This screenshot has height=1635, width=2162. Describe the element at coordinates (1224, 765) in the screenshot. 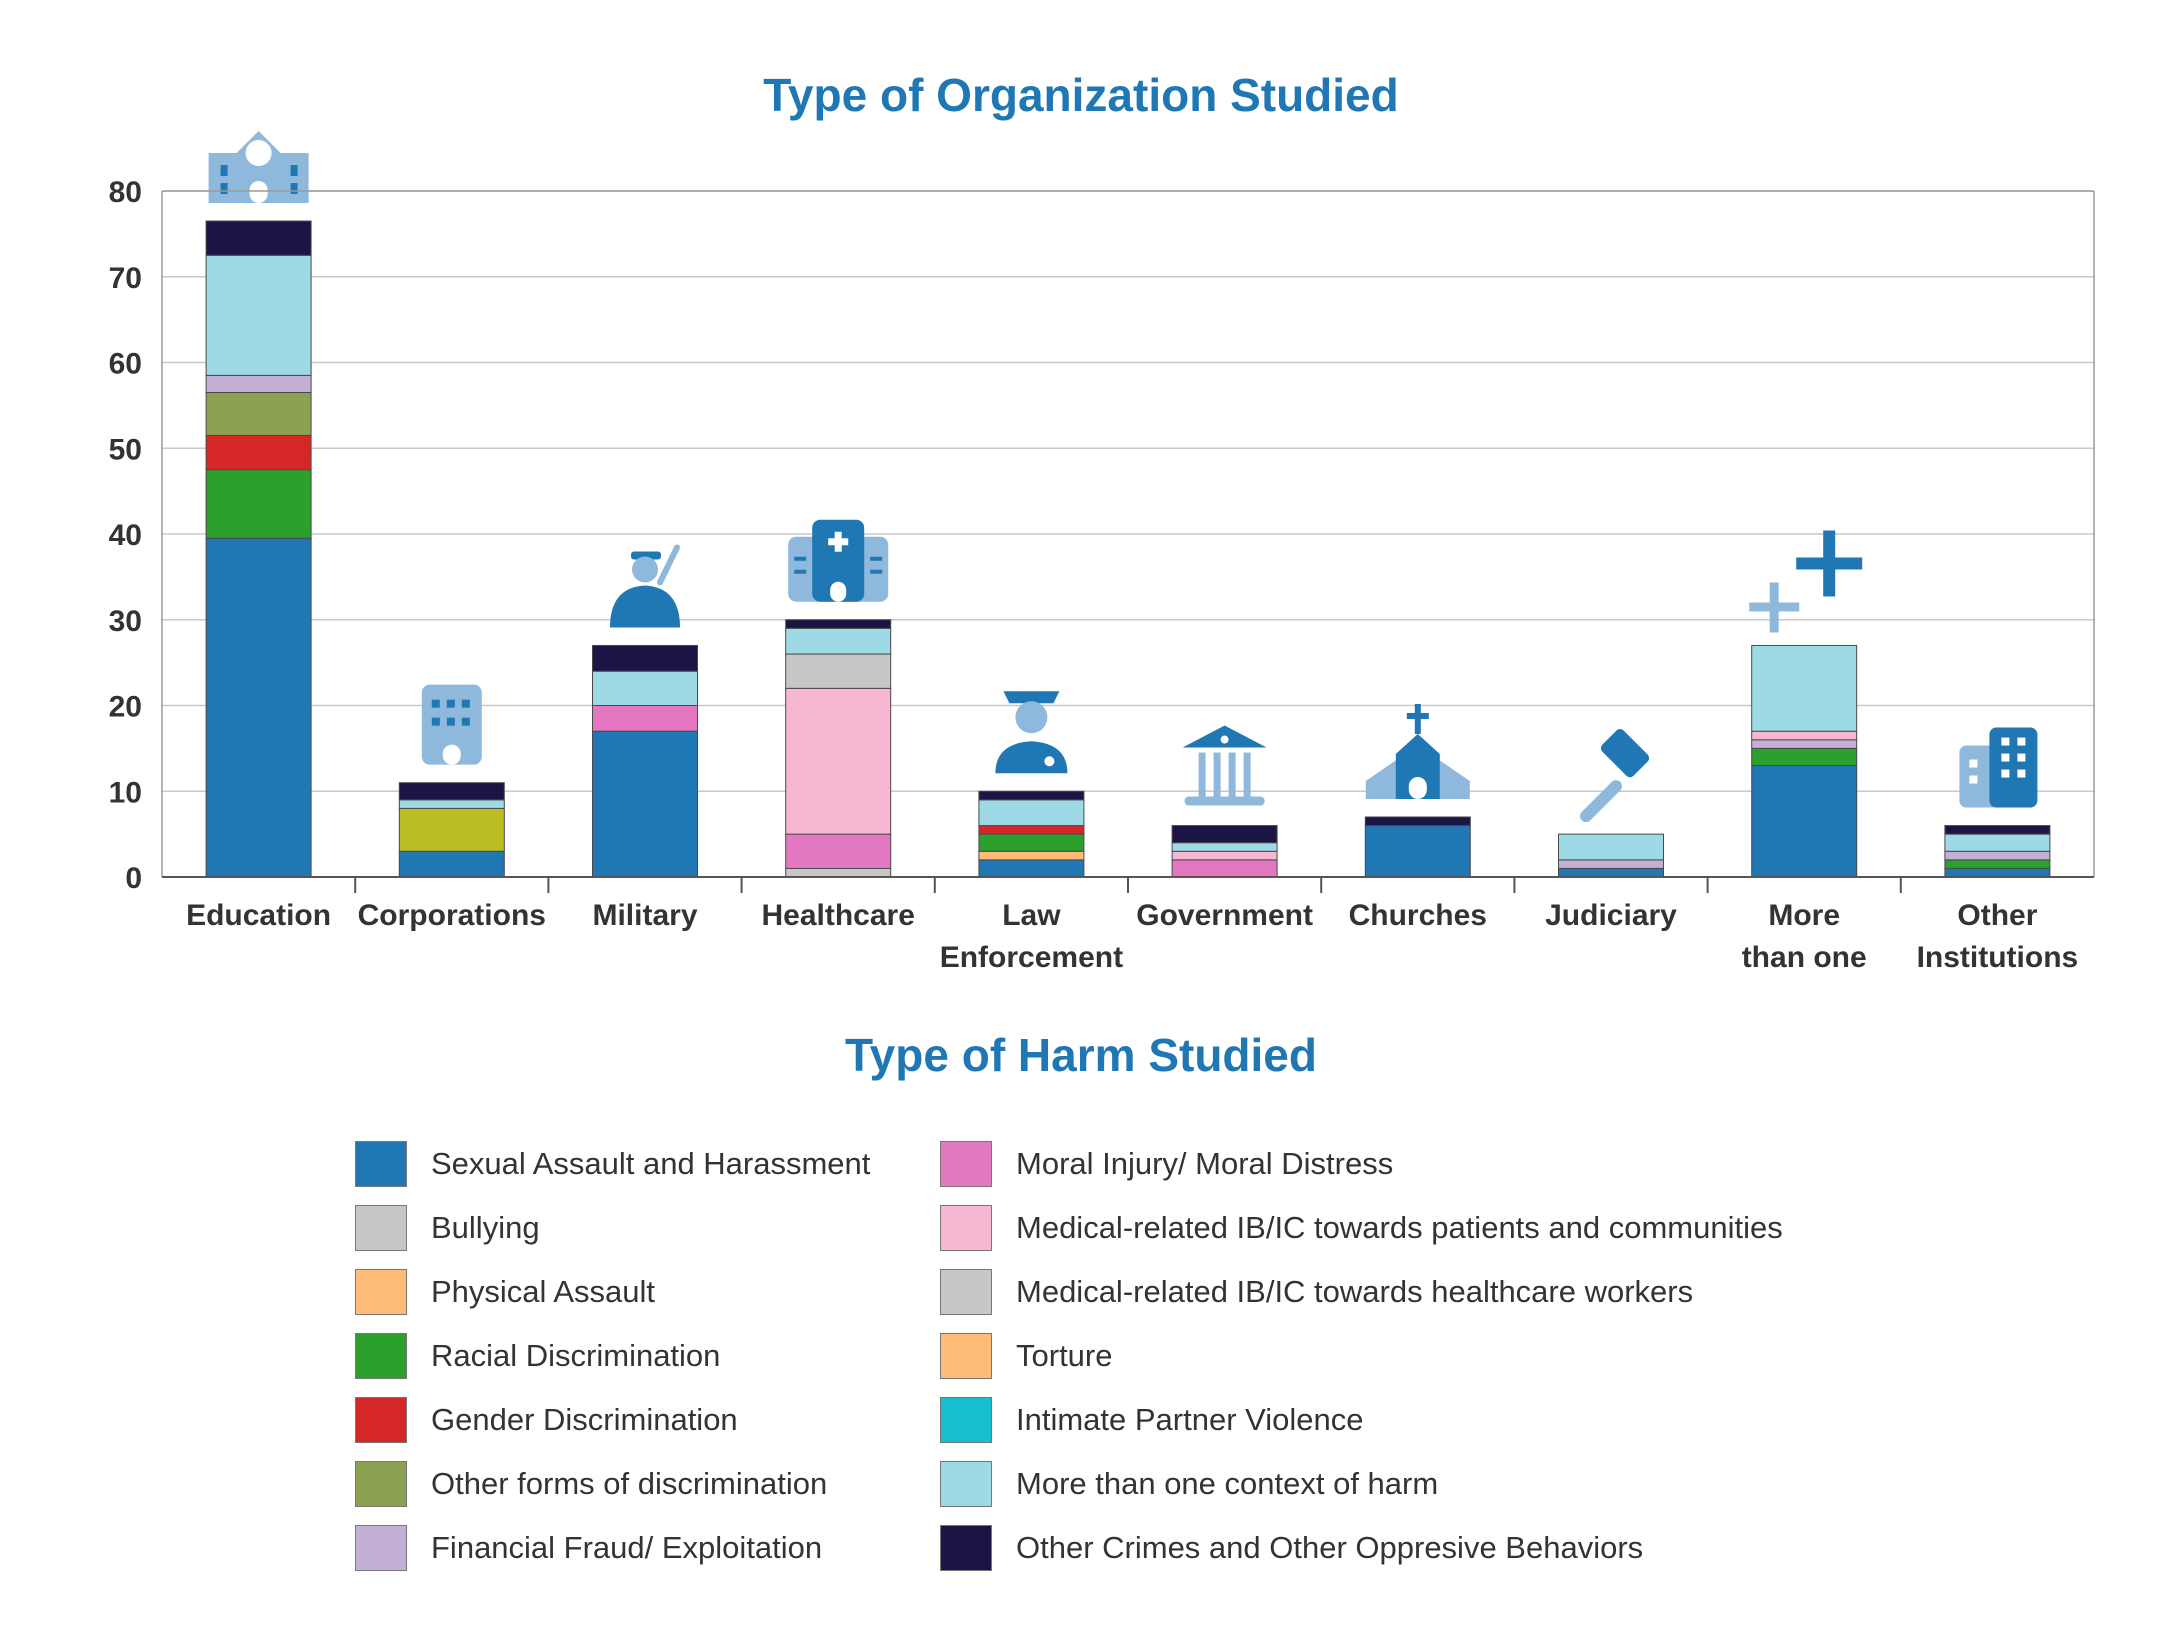

I see `government-building-icon` at that location.